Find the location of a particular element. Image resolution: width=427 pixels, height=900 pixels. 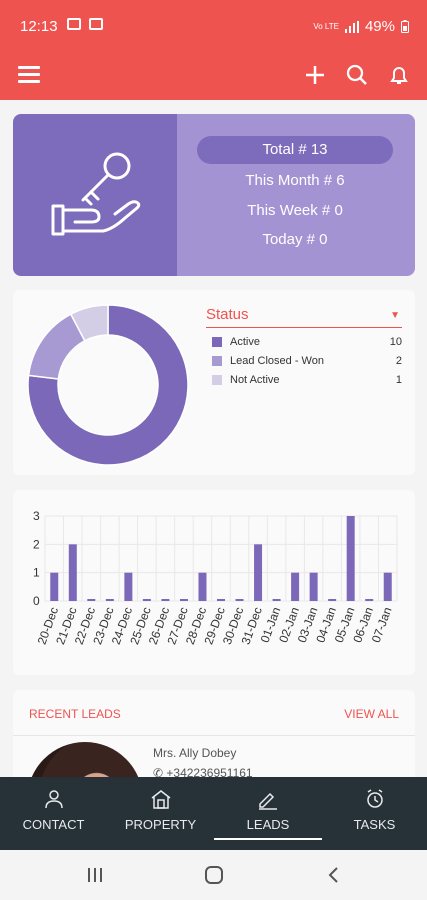

phone-icon: ✆ is located at coordinates (158, 773).